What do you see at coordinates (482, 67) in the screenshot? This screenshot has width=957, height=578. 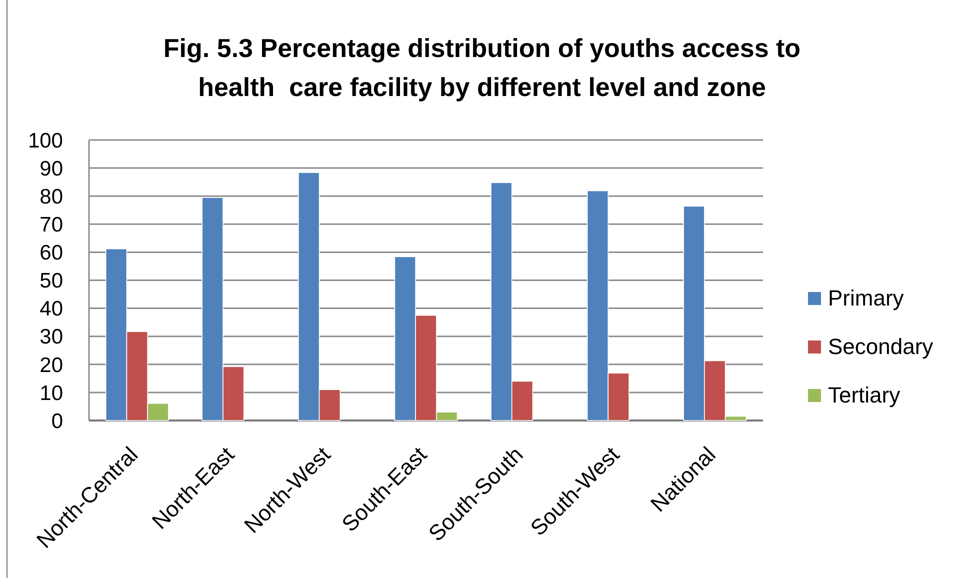 I see `chart-title: Fig. 5.3 Percentage distribution of youths access to health care facility by different level and zone` at bounding box center [482, 67].